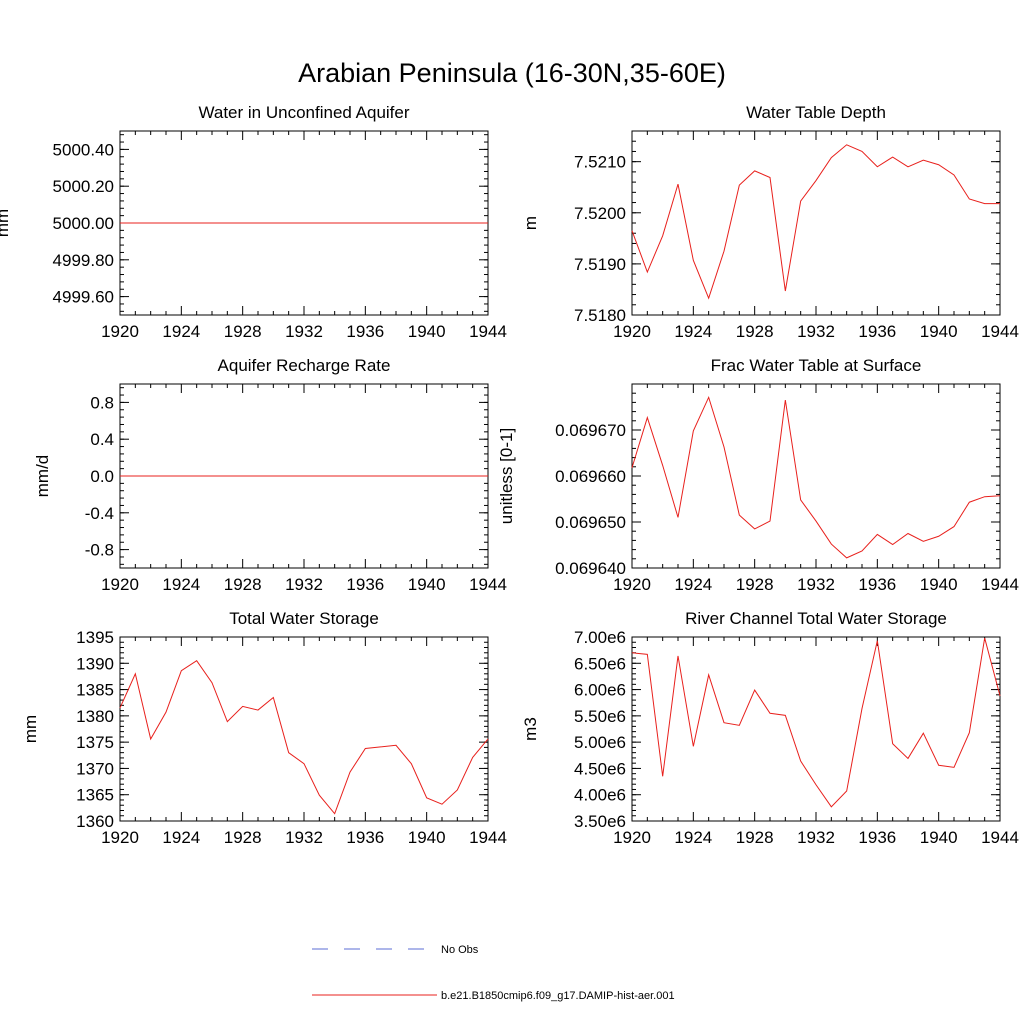  Describe the element at coordinates (304, 365) in the screenshot. I see `panel-title: Aquifer Recharge Rate` at that location.